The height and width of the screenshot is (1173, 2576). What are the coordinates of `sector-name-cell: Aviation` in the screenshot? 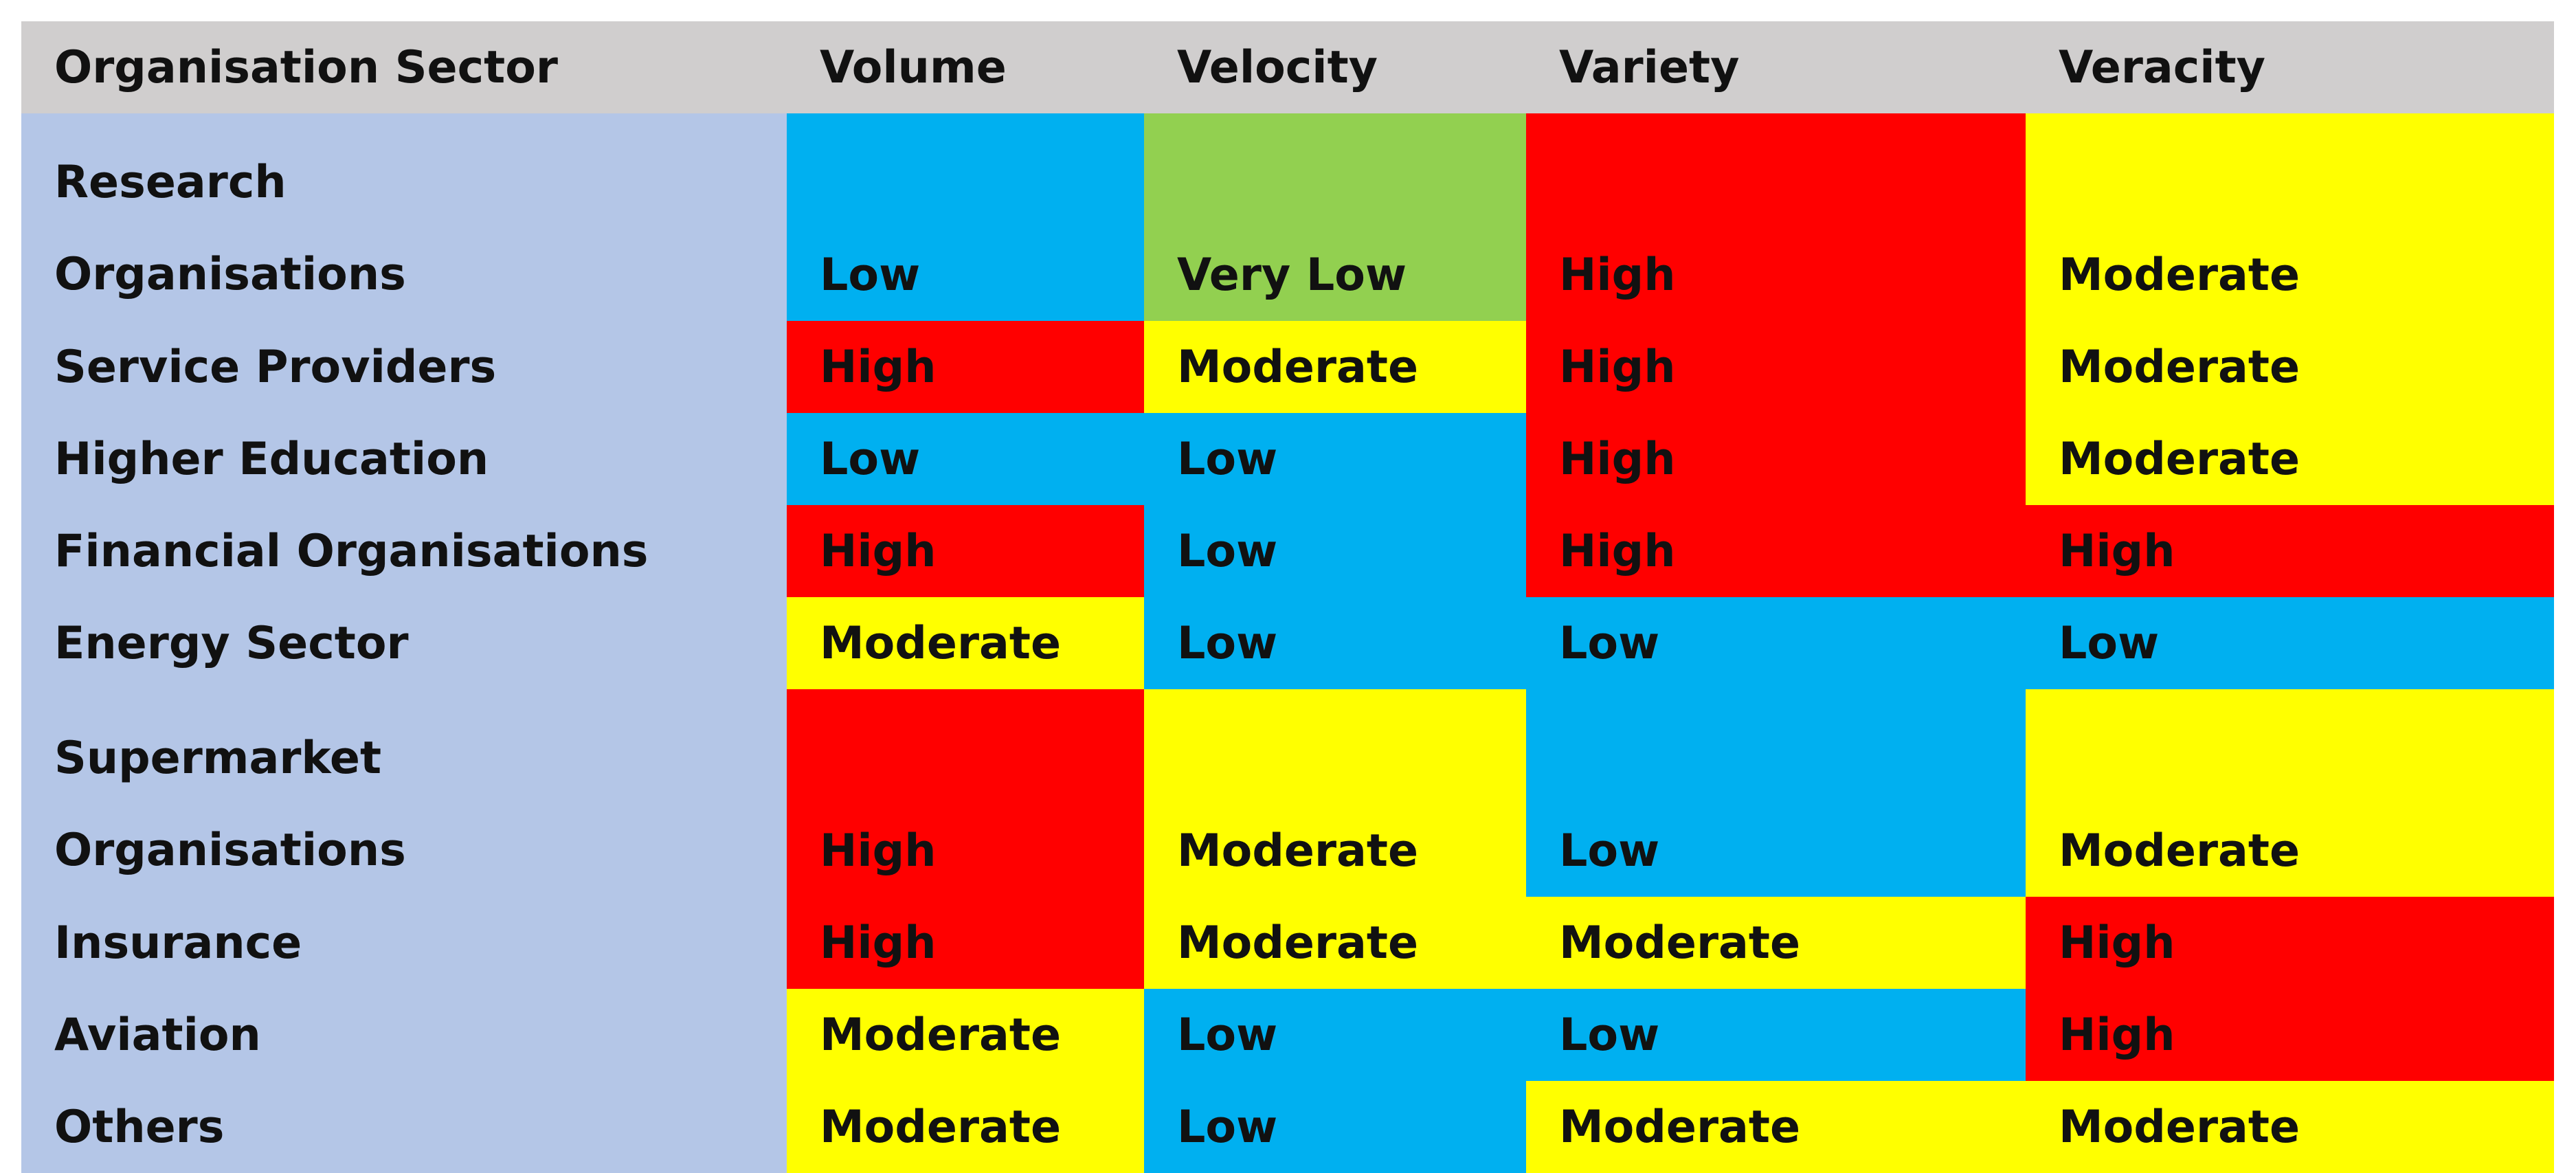 It's located at (404, 1035).